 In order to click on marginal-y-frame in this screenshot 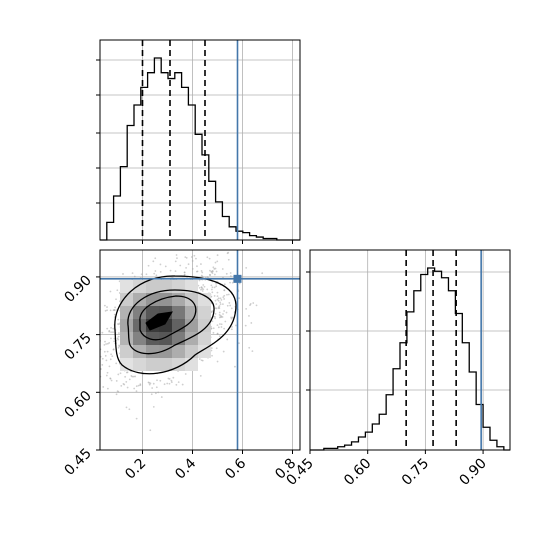, I will do `click(410, 350)`.